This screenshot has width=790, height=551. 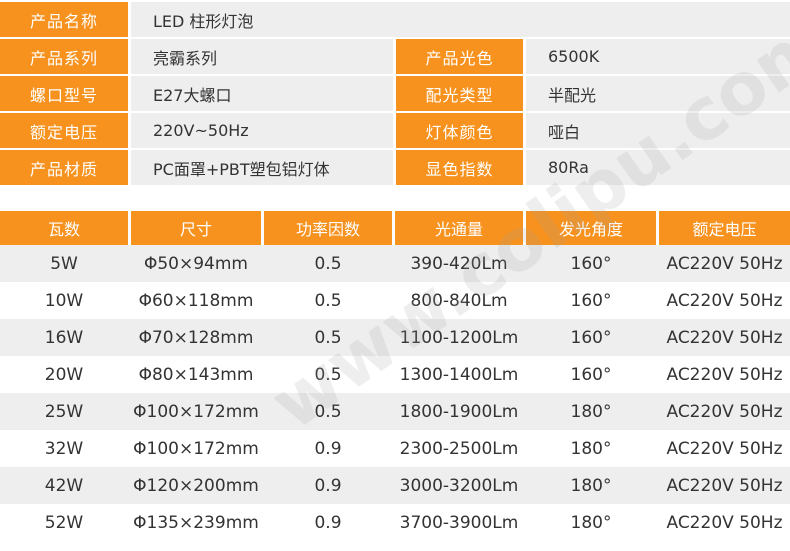 I want to click on spec-row-name: 产品名称 LED 柱形灯泡, so click(x=395, y=18).